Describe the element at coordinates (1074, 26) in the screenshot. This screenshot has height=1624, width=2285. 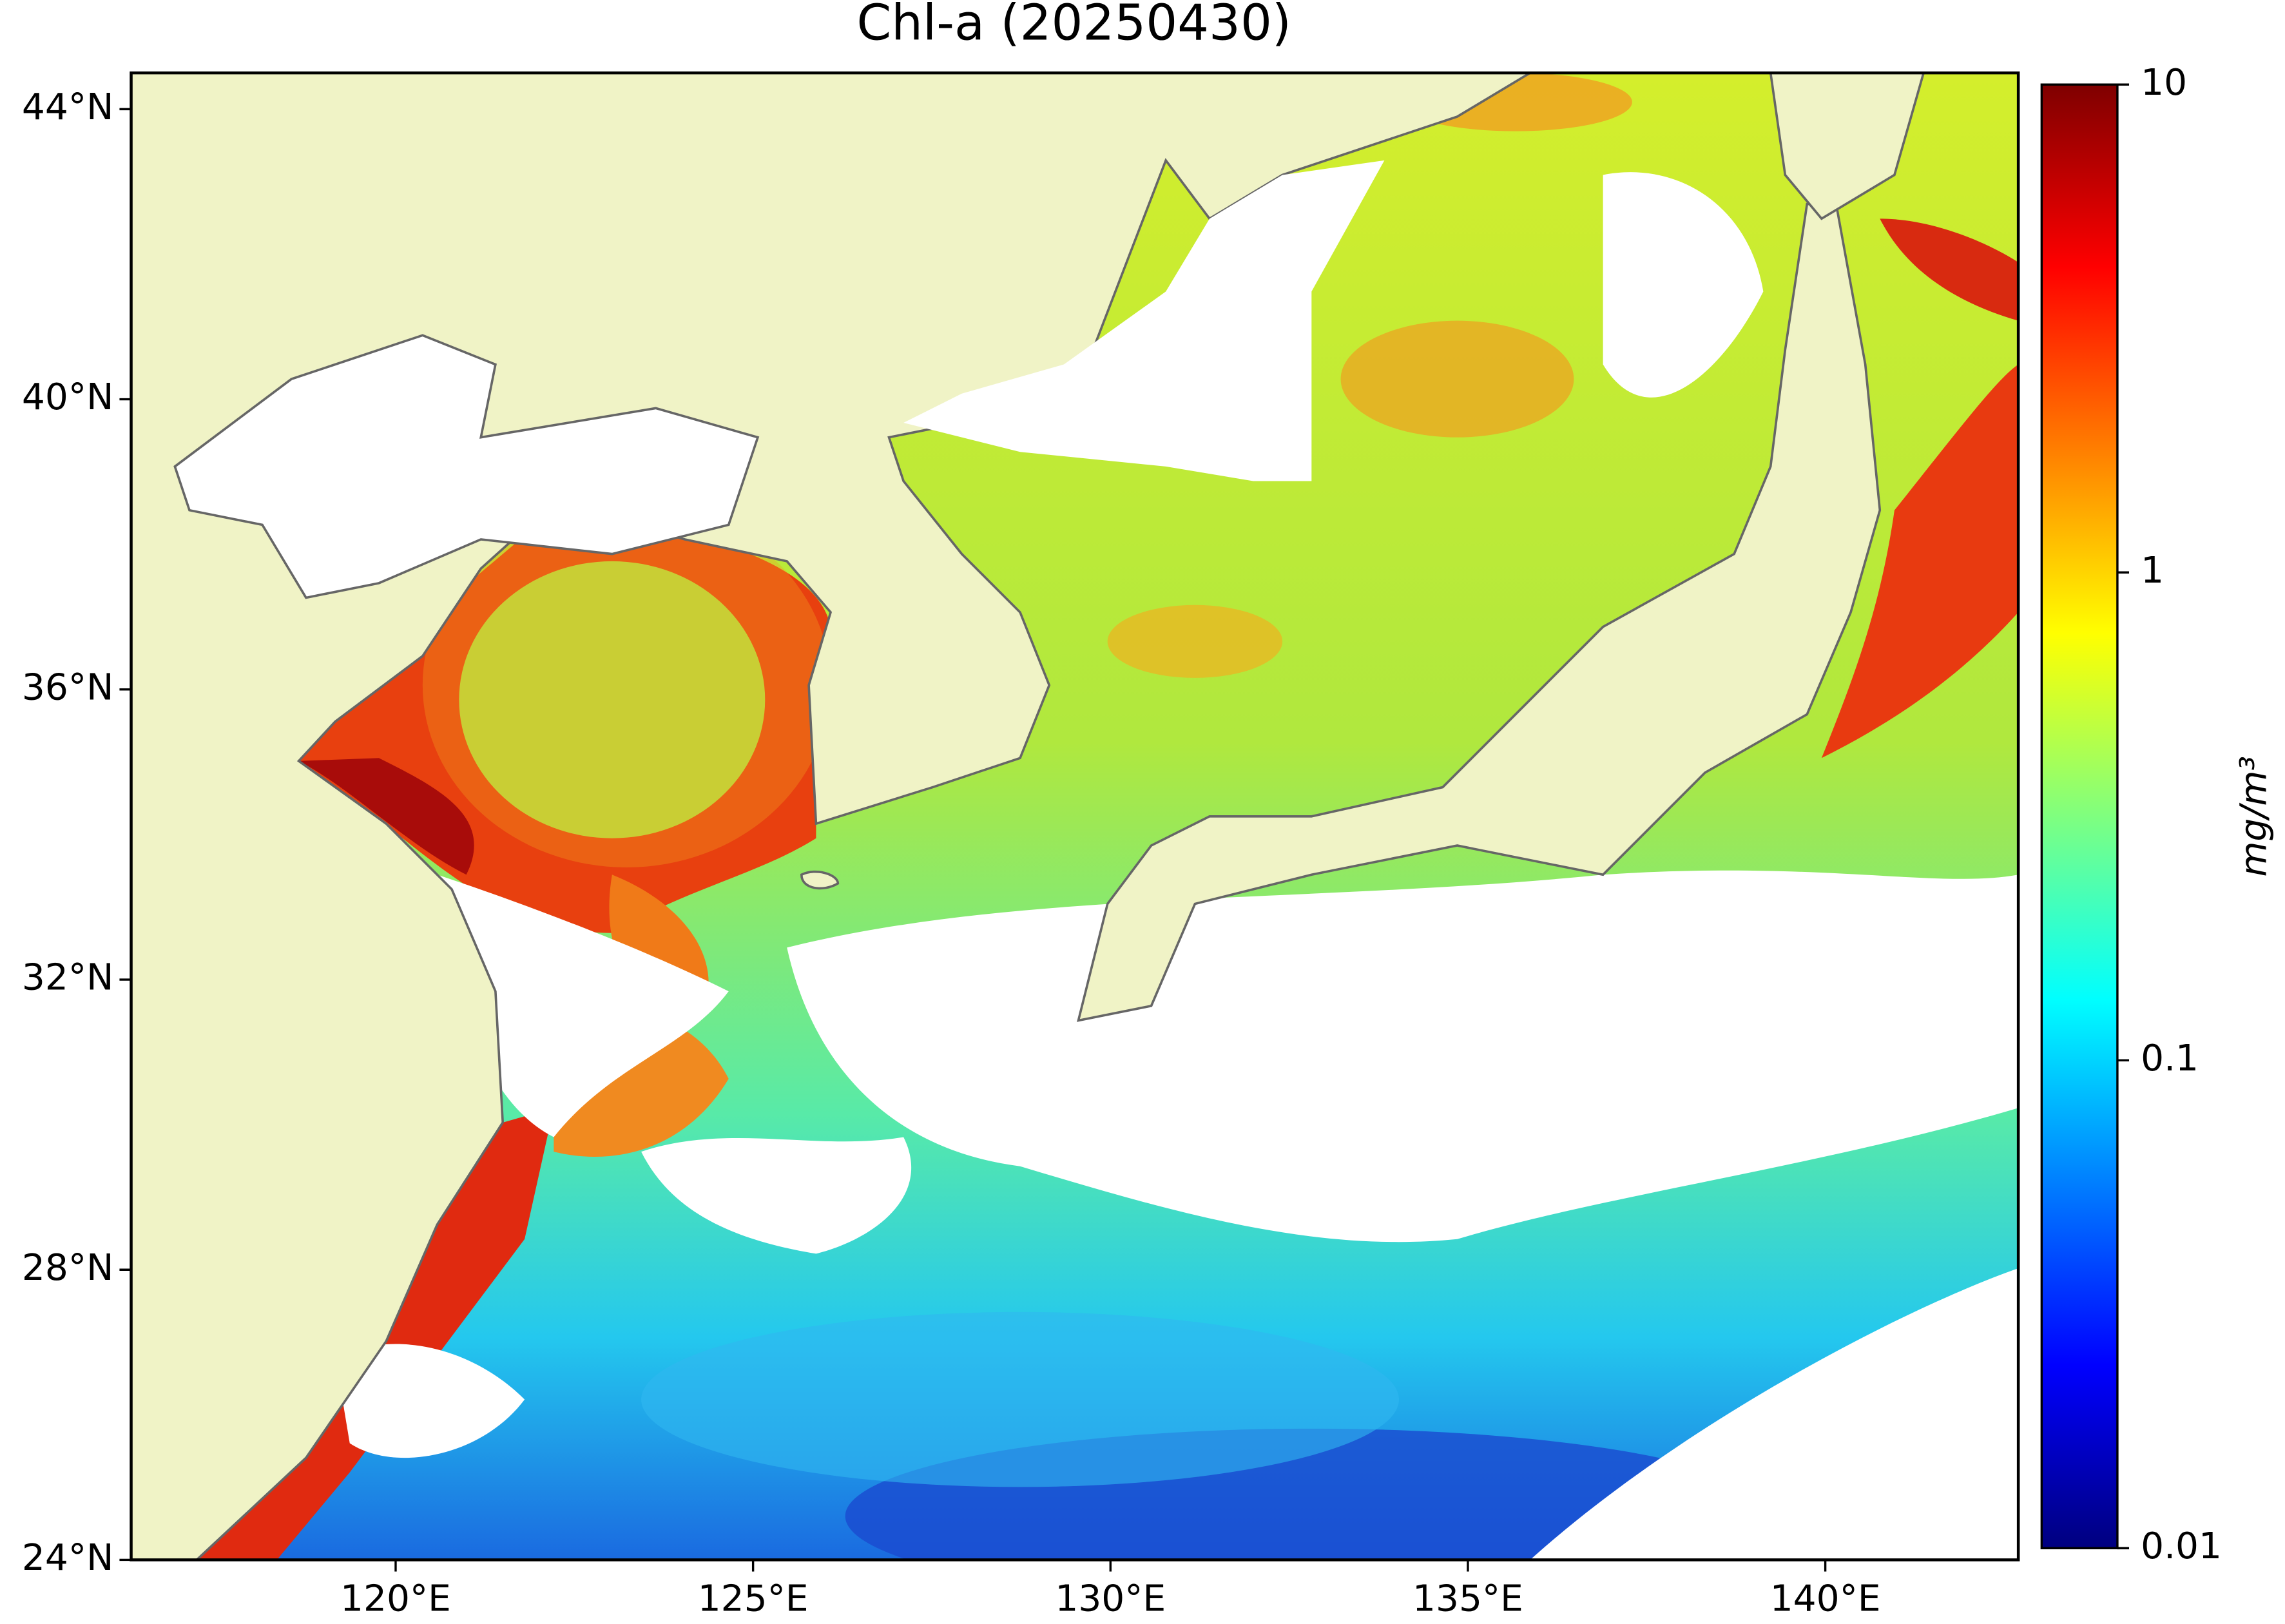
I see `map-title: Chl-a (20250430)` at that location.